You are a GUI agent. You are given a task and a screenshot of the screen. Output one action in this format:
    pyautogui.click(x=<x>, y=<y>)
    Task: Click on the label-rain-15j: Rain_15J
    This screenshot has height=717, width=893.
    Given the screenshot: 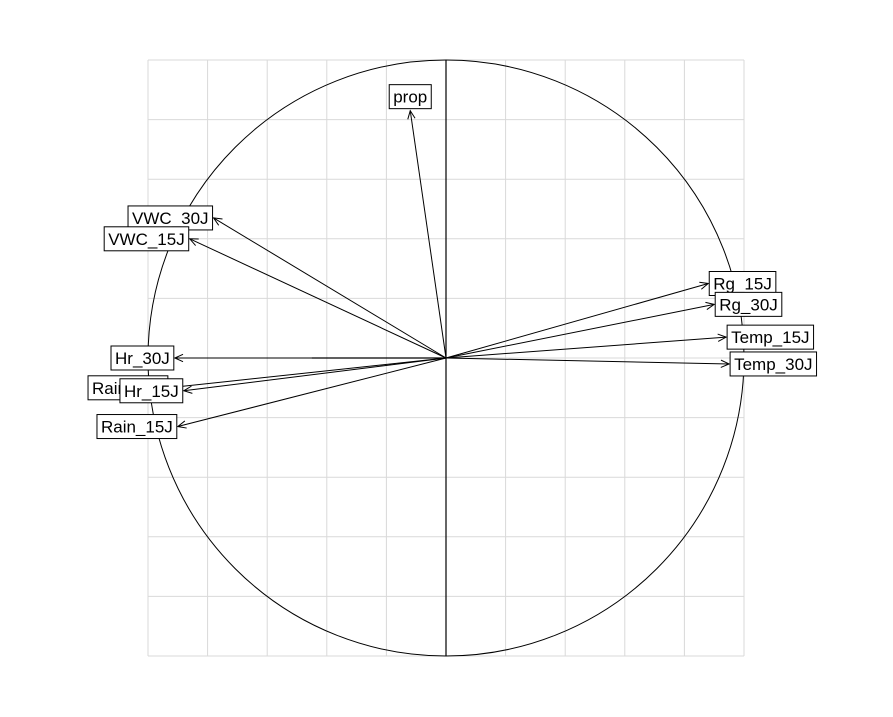 What is the action you would take?
    pyautogui.click(x=137, y=427)
    